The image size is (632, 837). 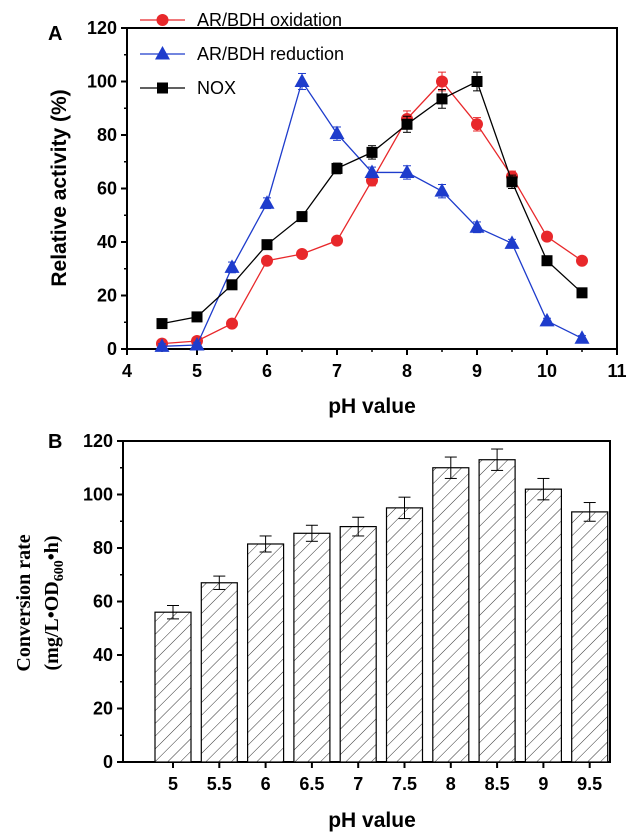 I want to click on panel-b-y-axis-label-line2: (mg/L•OD600•h), so click(x=54, y=602).